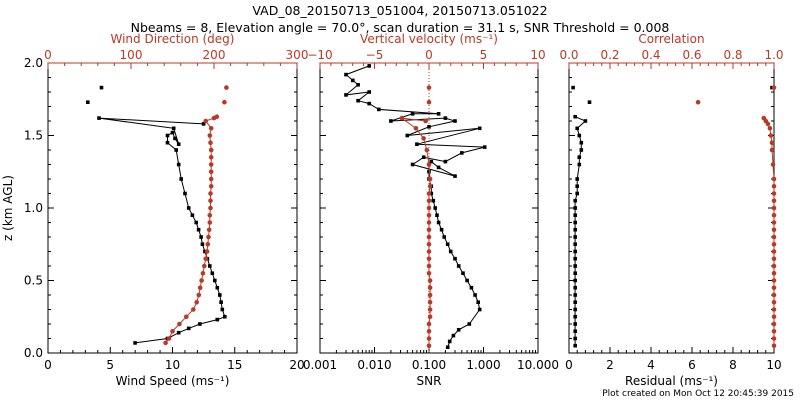  What do you see at coordinates (732, 55) in the screenshot?
I see `top-tick-label: 0.8` at bounding box center [732, 55].